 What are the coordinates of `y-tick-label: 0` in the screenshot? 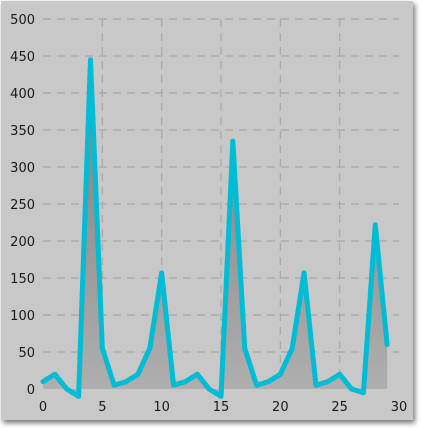 It's located at (31, 390).